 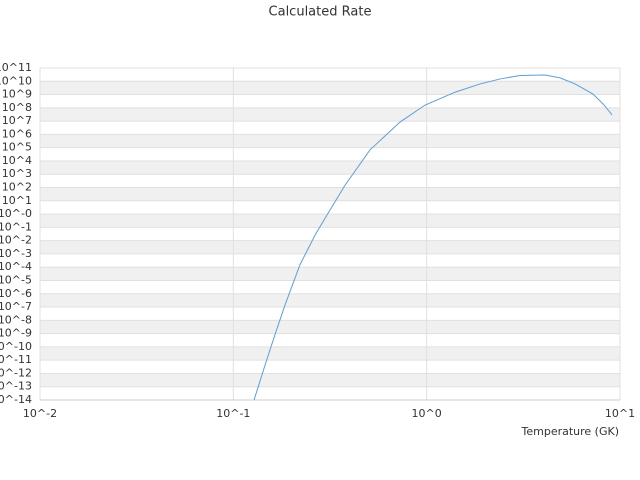 I want to click on y-tick-label: 10^-6, so click(x=16, y=293).